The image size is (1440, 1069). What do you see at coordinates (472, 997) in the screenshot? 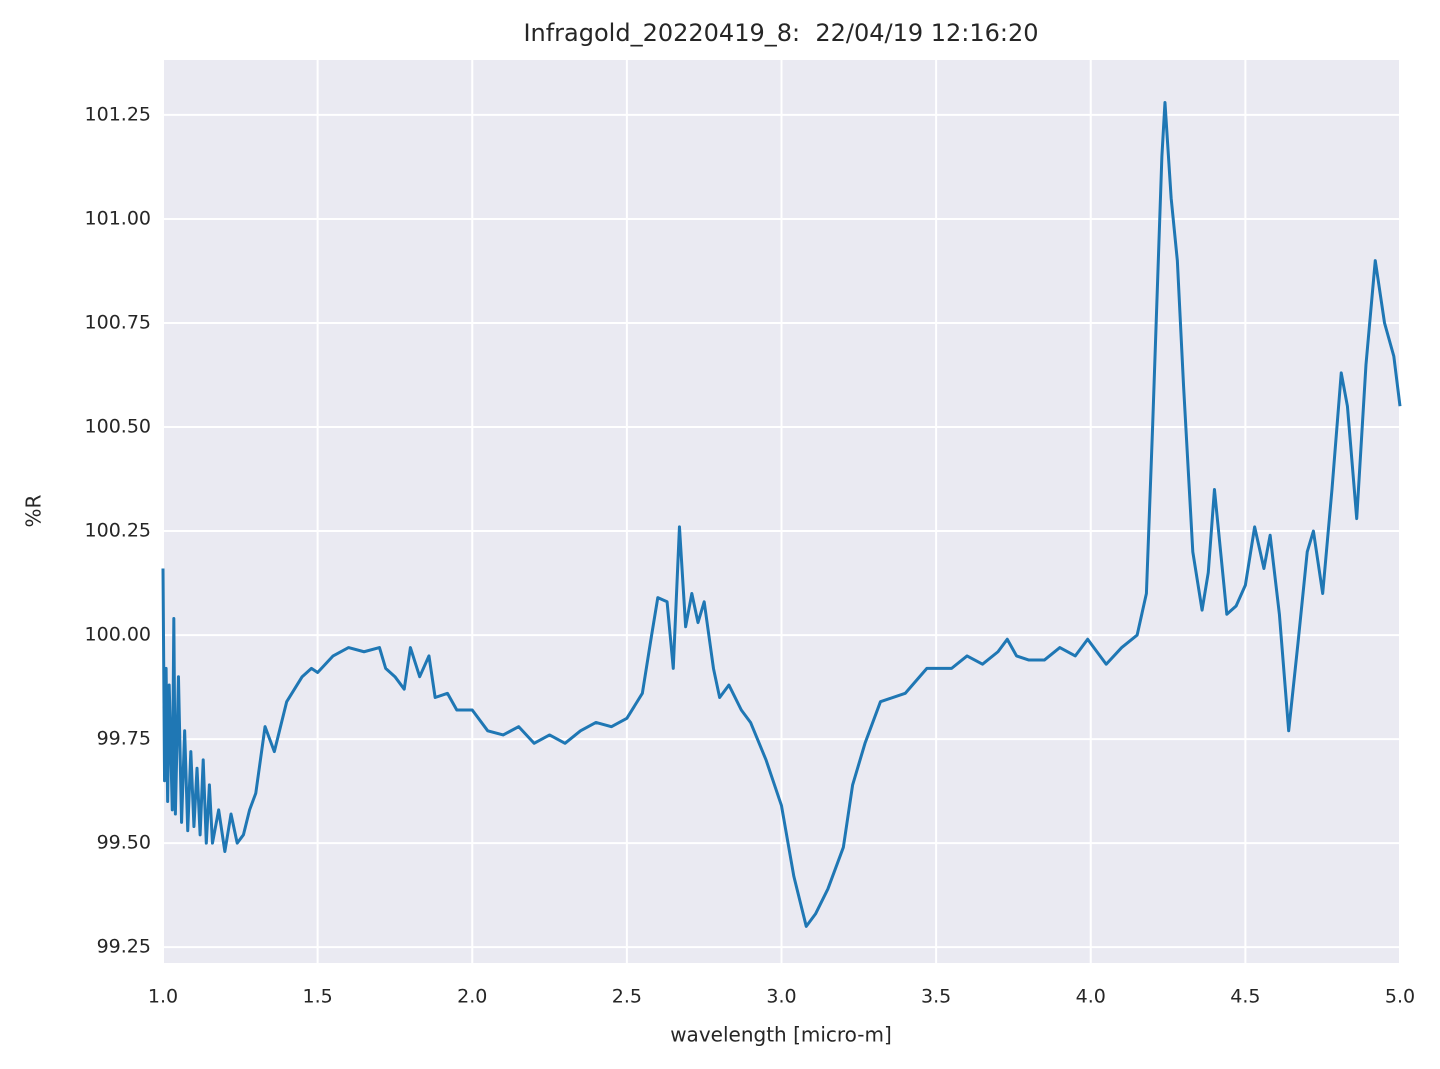
I see `x-tick-label: 2.0` at bounding box center [472, 997].